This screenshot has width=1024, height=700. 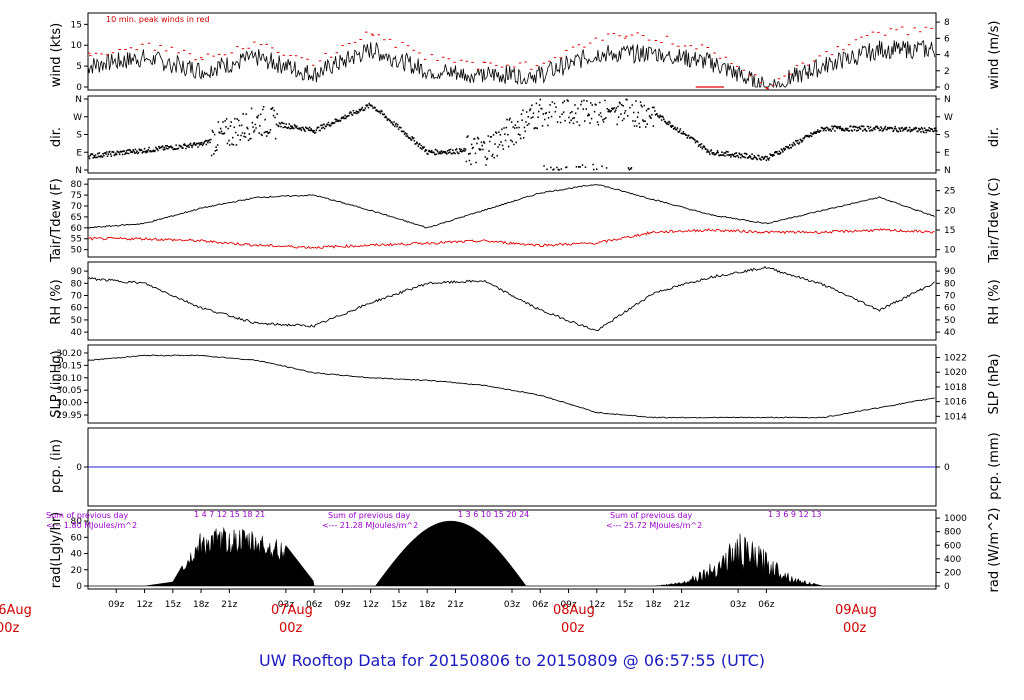 I want to click on rh-right-ticklabel-3: 70, so click(x=950, y=297).